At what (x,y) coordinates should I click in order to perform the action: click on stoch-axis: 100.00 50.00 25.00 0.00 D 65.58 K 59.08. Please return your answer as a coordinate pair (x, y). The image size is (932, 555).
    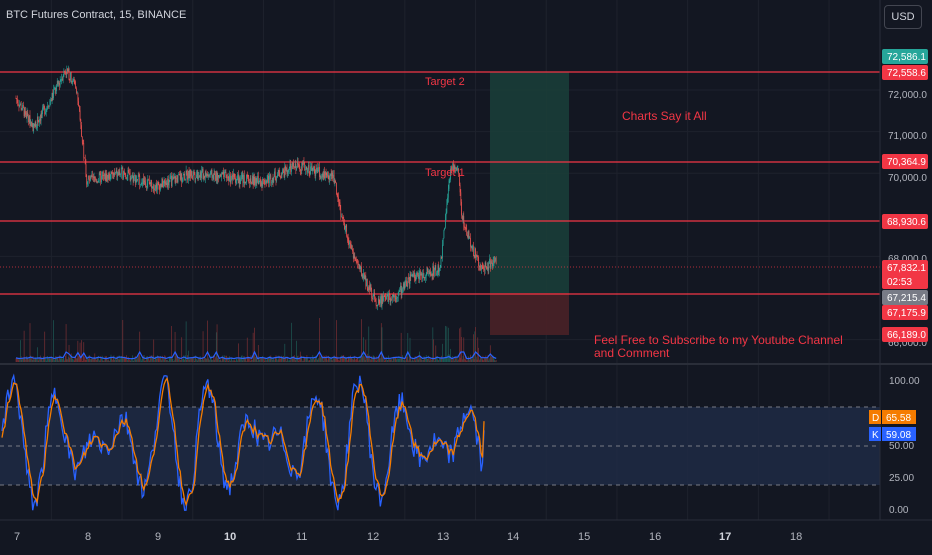
    Looking at the image, I should click on (894, 446).